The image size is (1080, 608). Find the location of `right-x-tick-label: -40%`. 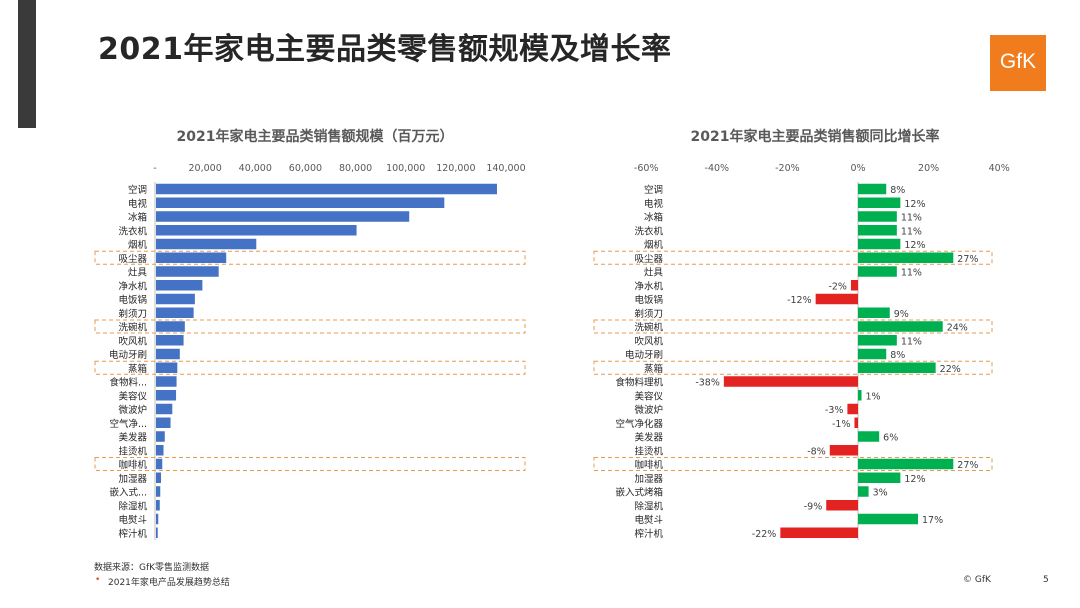

right-x-tick-label: -40% is located at coordinates (717, 168).